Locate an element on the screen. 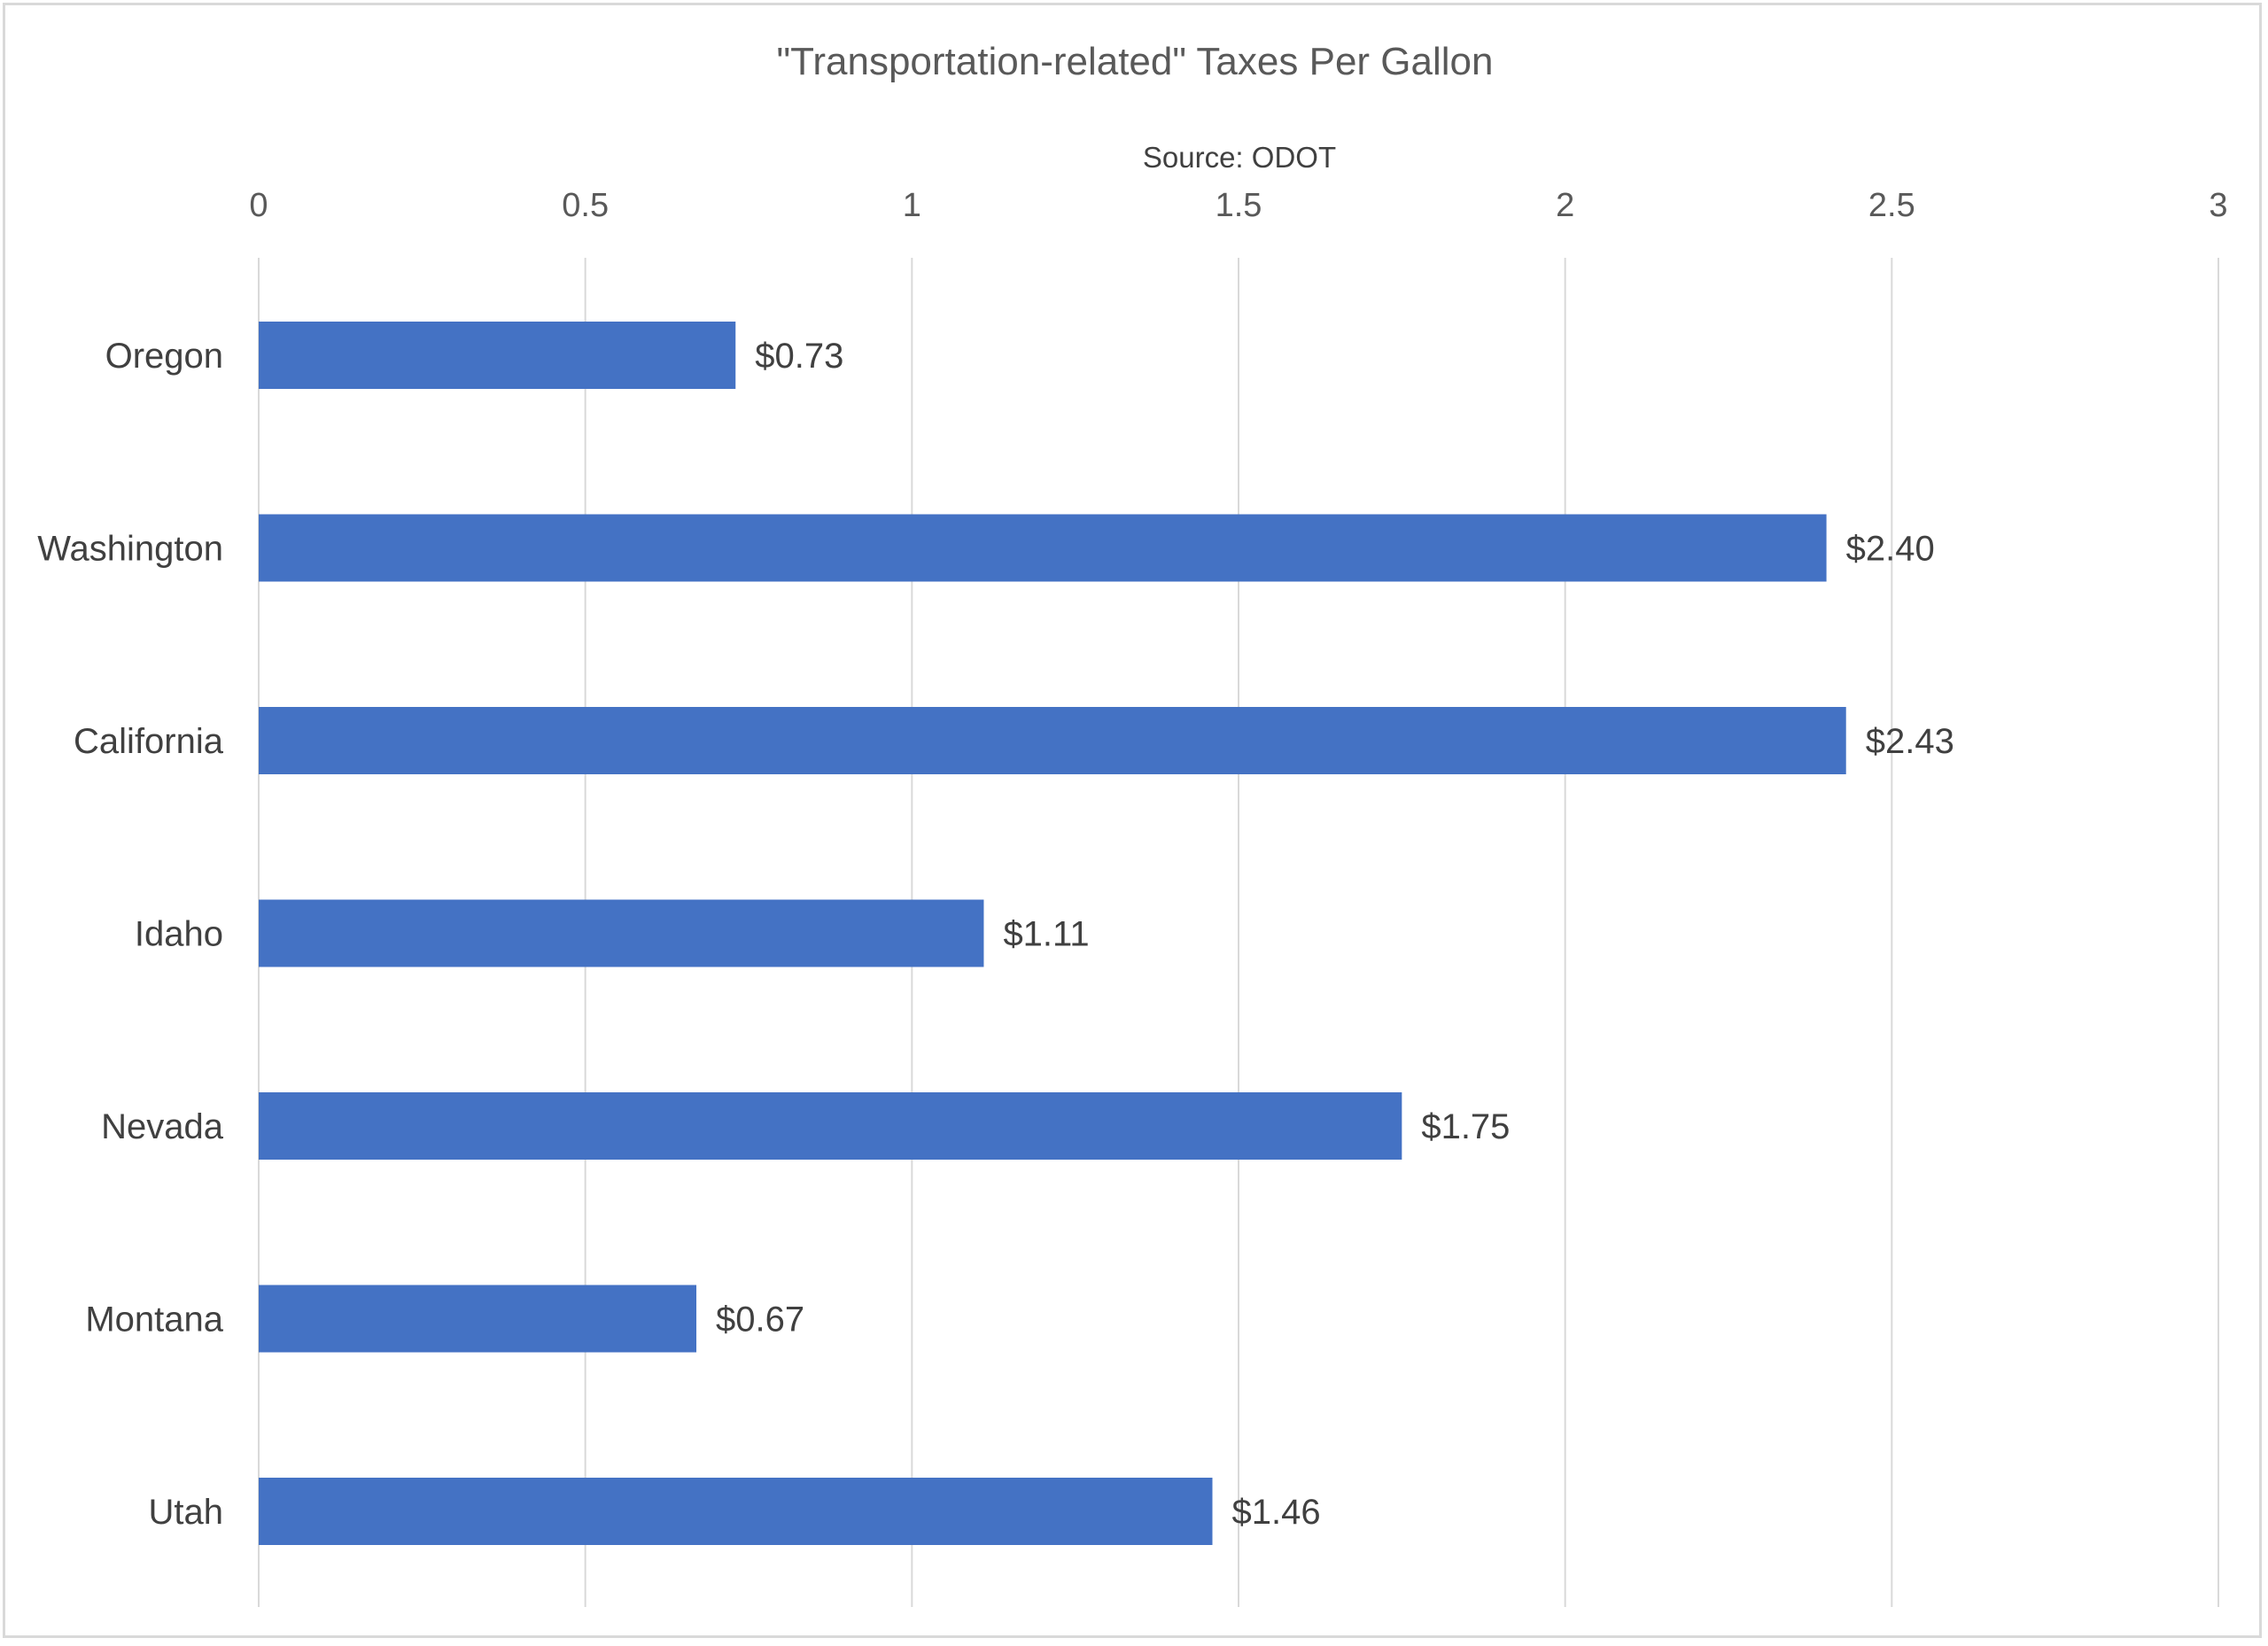  bar-utah is located at coordinates (736, 1511).